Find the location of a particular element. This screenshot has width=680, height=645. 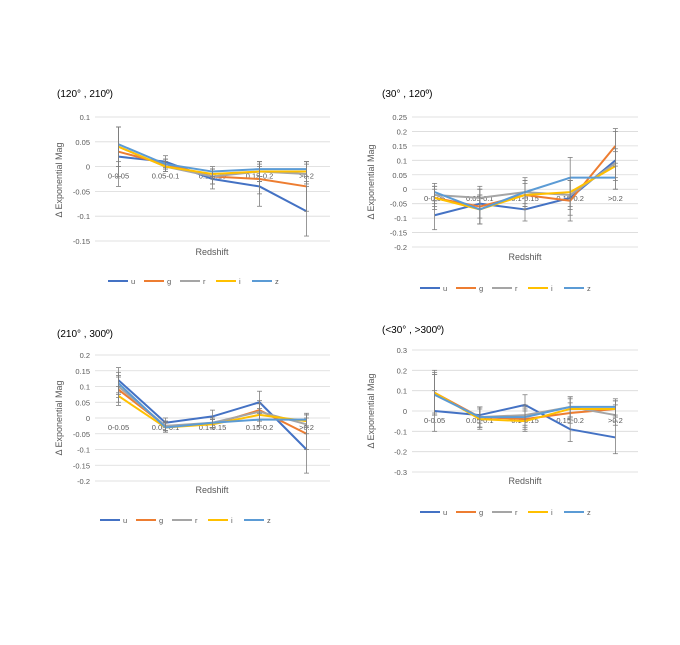

y-tick-label: 0.3 is located at coordinates (402, 350).